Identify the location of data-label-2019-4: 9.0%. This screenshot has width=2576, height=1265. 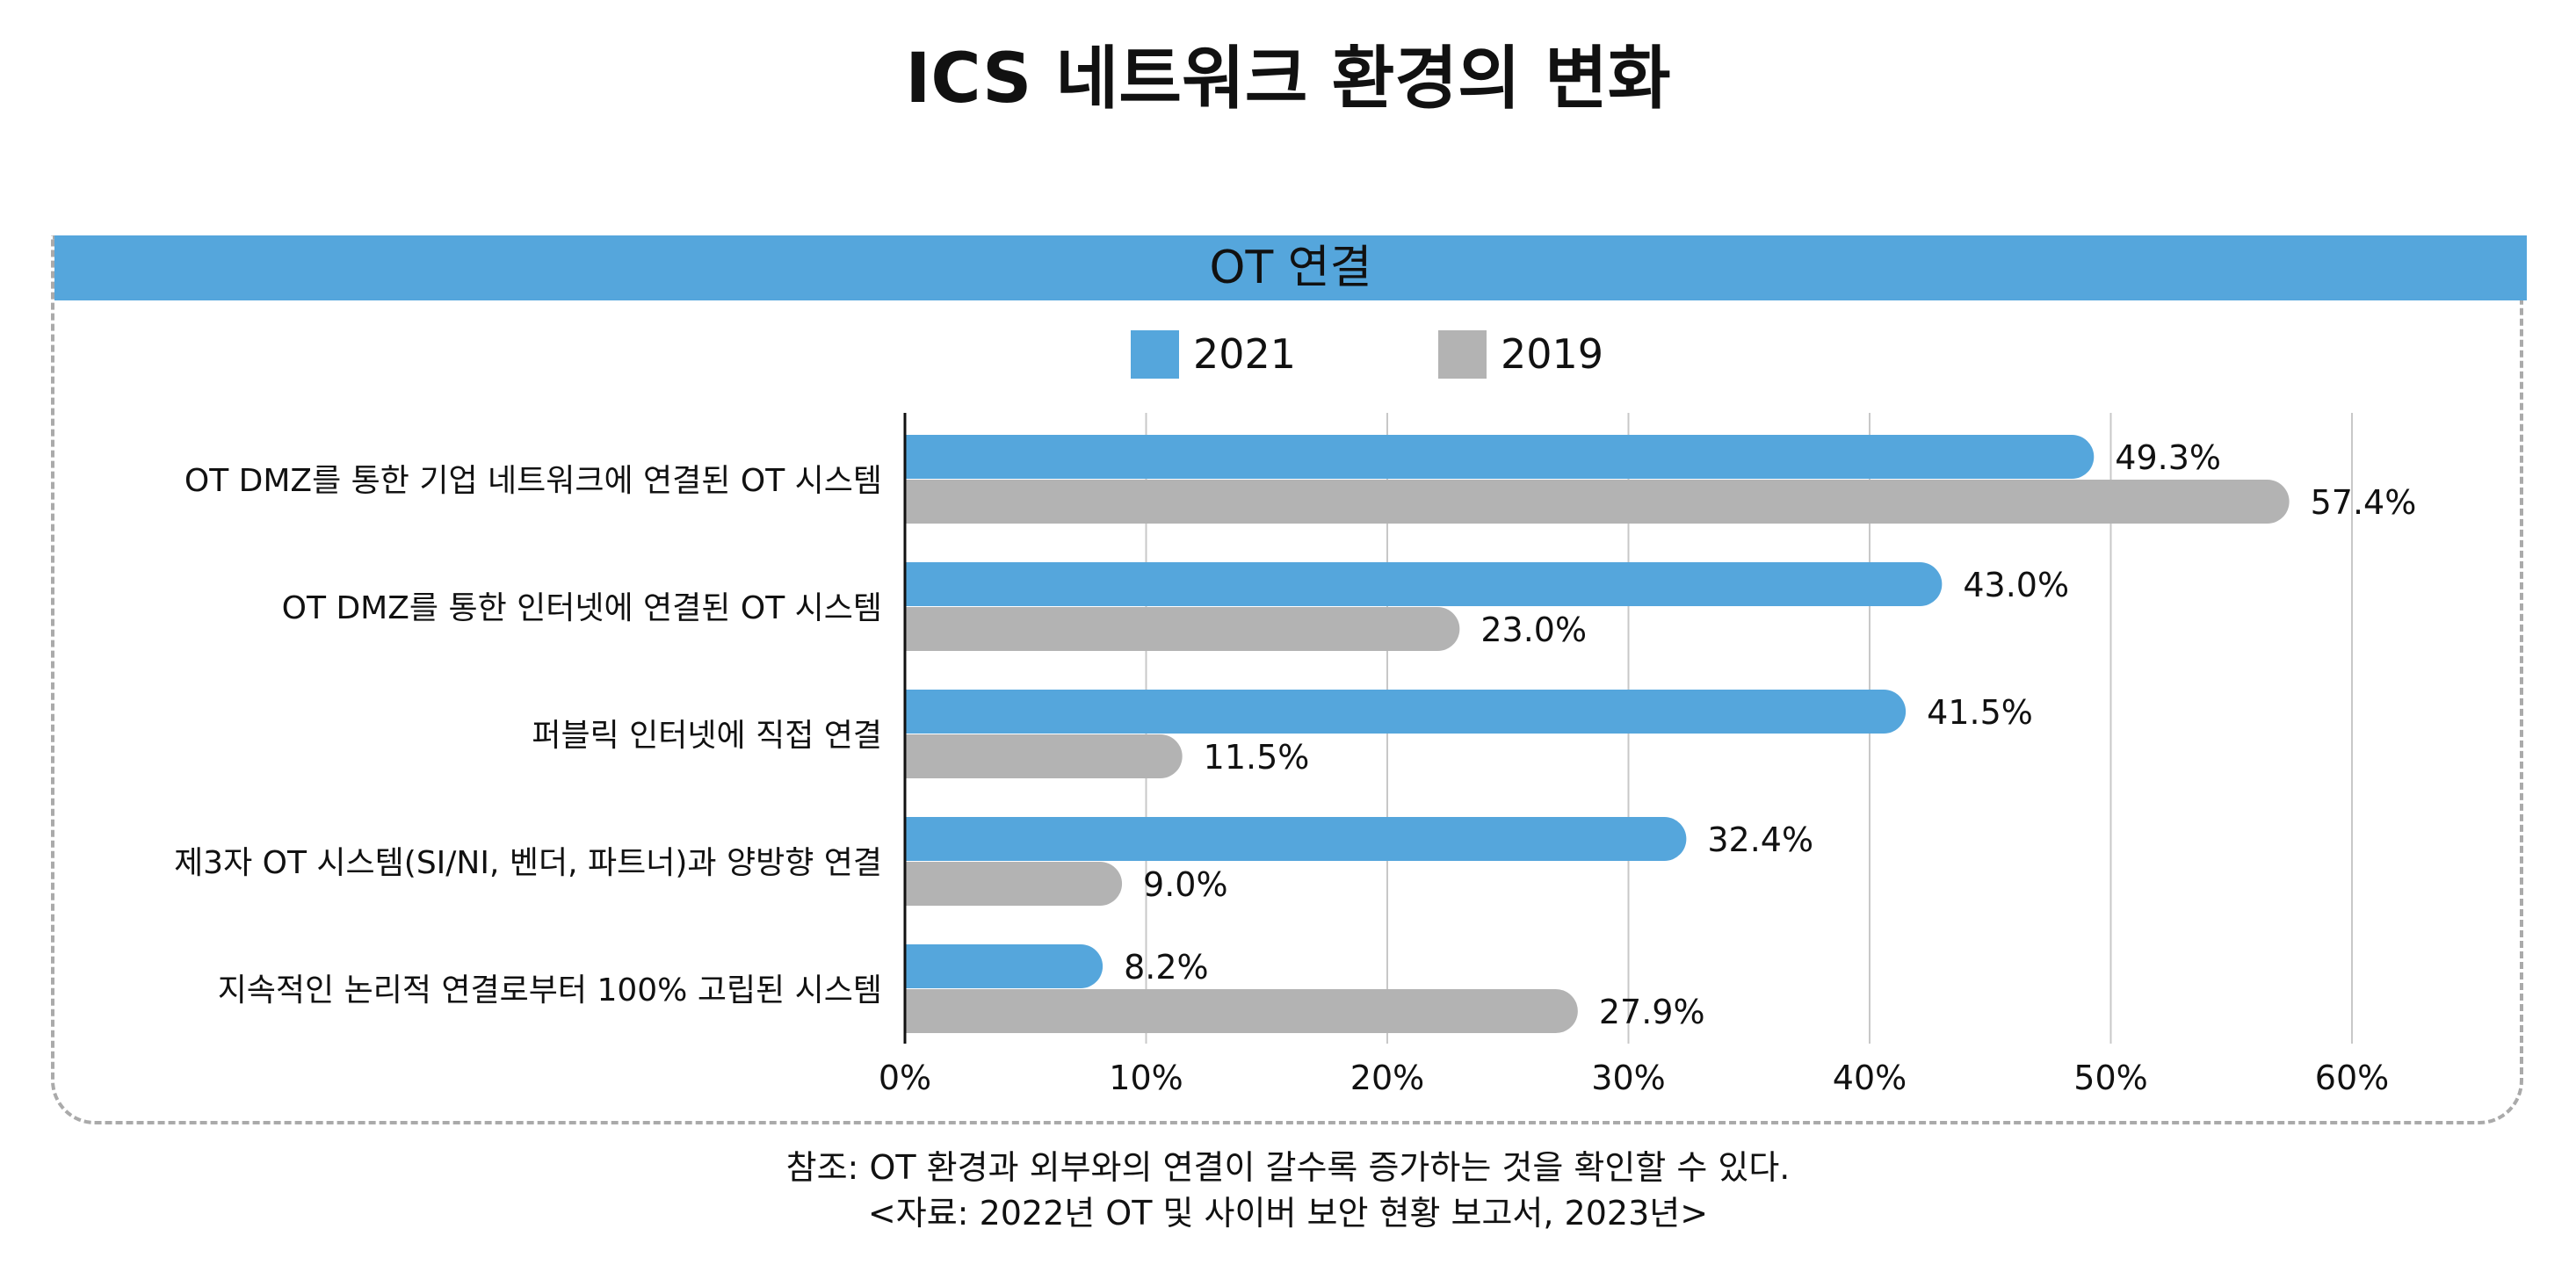
(1185, 885).